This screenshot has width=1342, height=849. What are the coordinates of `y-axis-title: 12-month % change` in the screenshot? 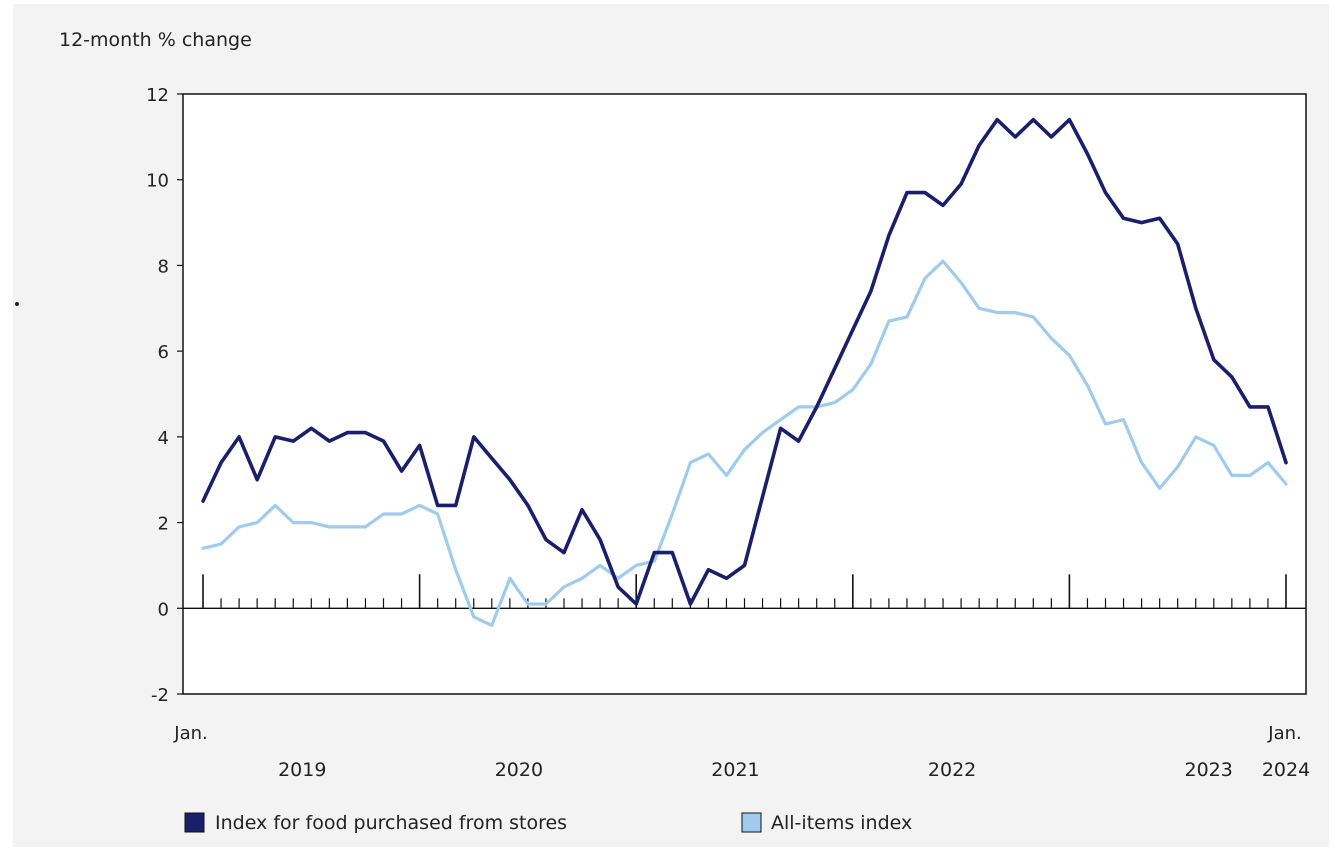 It's located at (155, 40).